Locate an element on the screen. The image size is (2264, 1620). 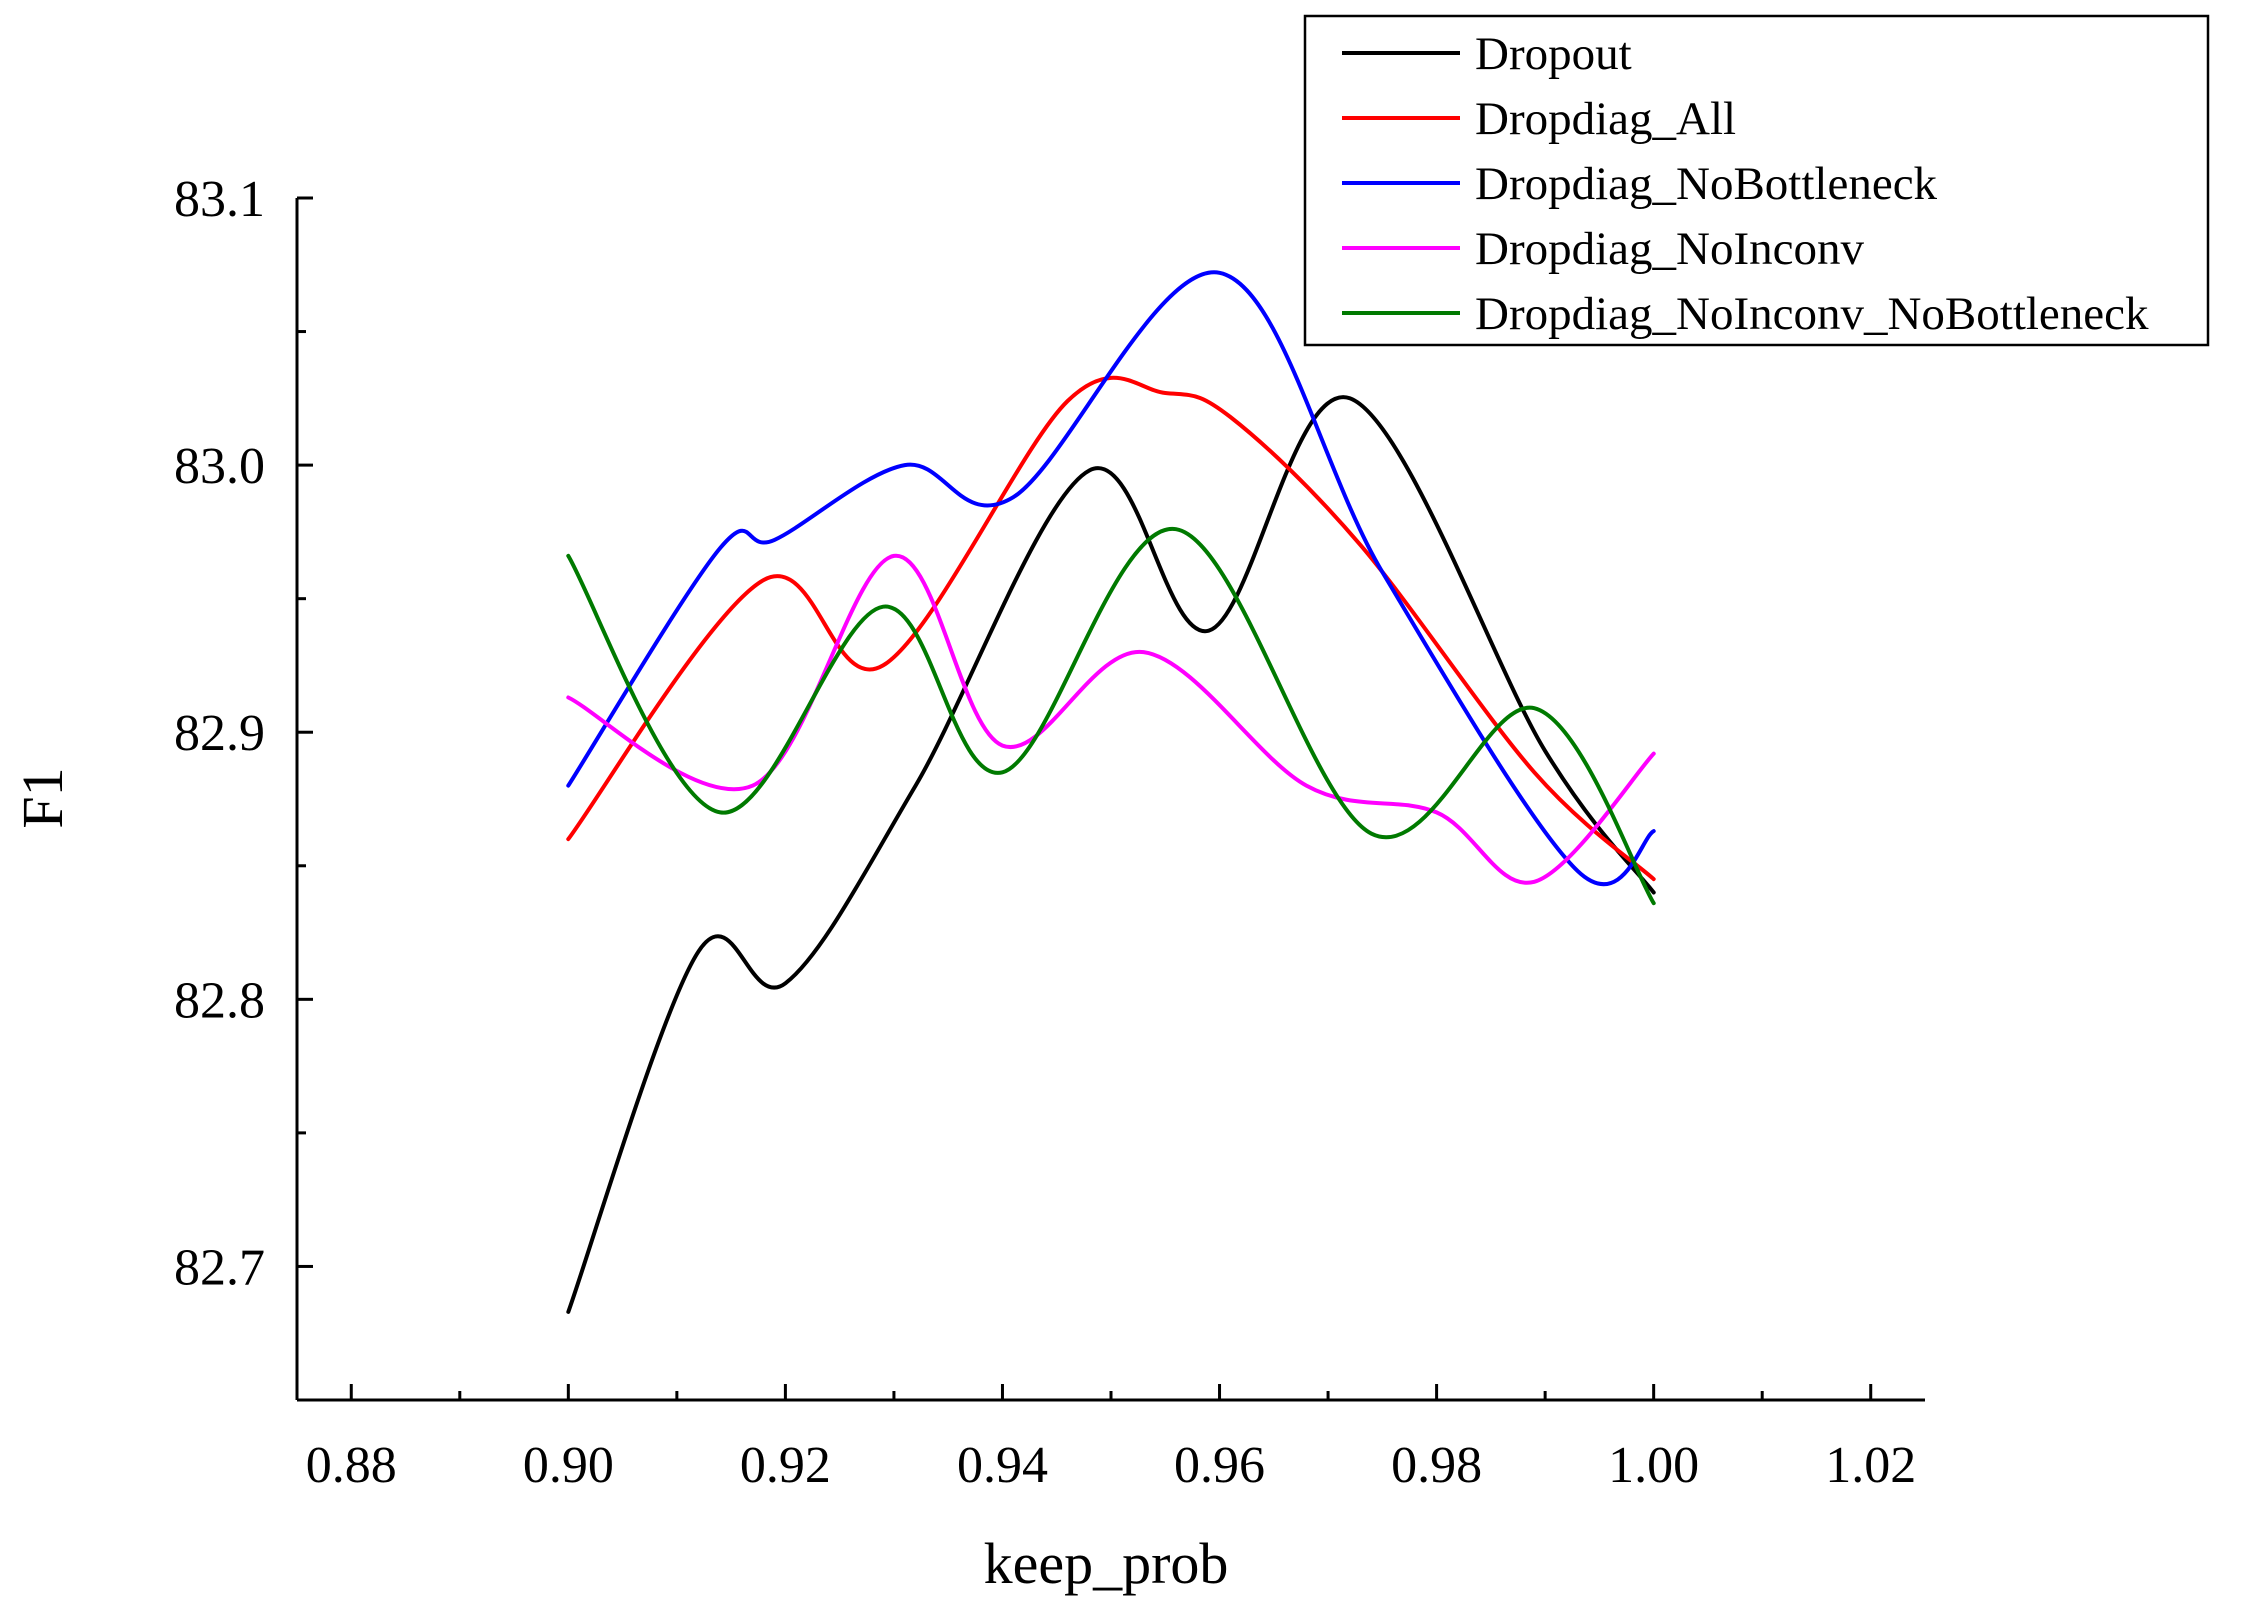
legend-box is located at coordinates (1756, 180).